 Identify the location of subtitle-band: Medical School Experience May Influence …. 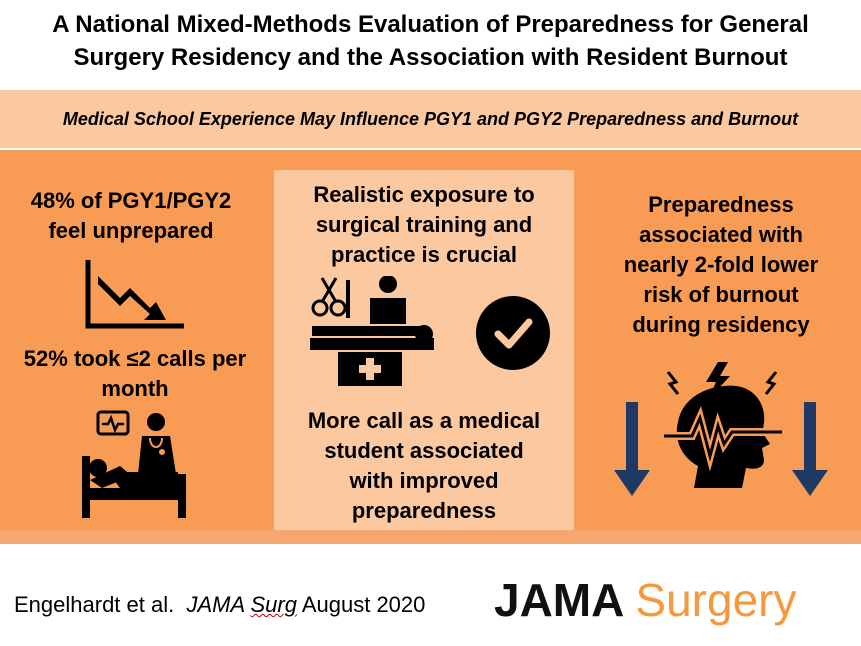
(430, 119).